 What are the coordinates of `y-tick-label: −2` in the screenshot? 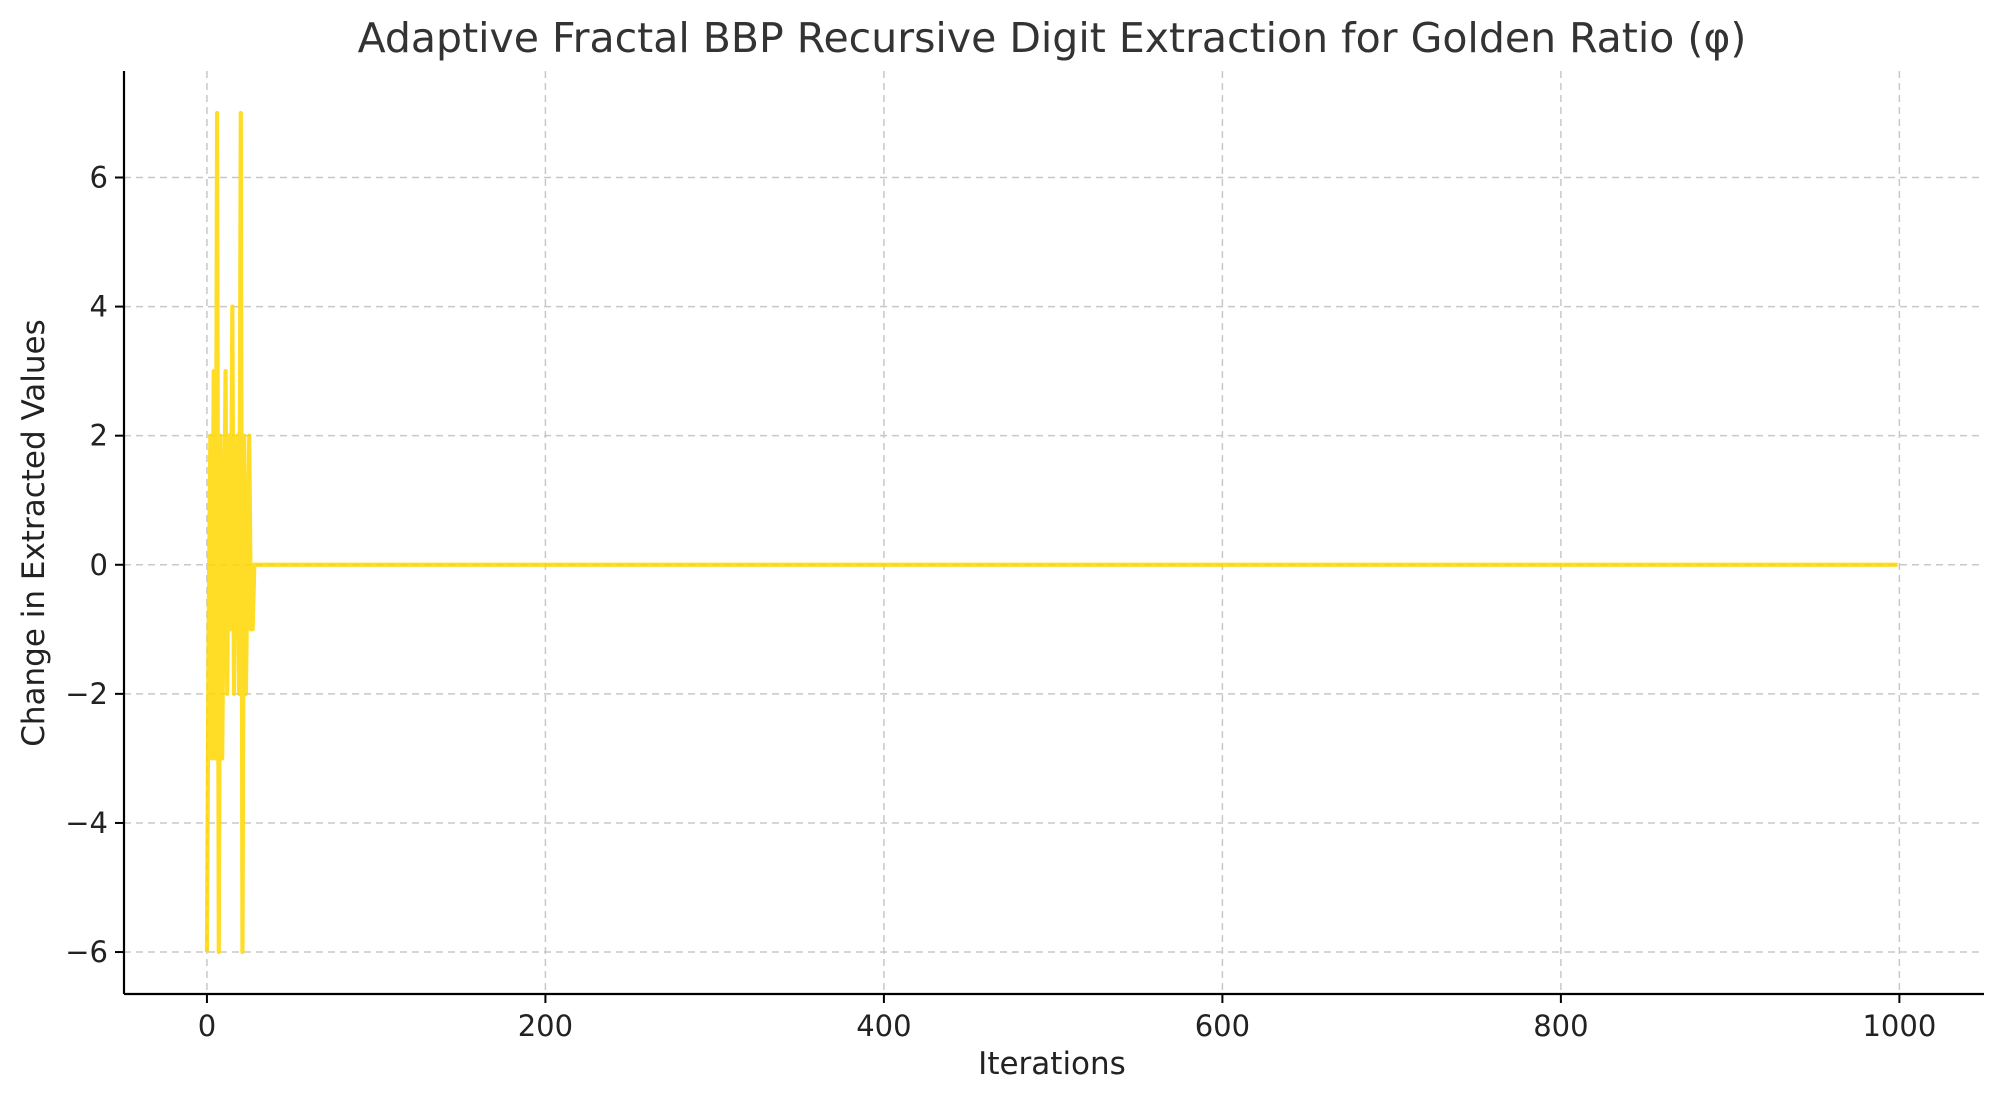 It's located at (86, 694).